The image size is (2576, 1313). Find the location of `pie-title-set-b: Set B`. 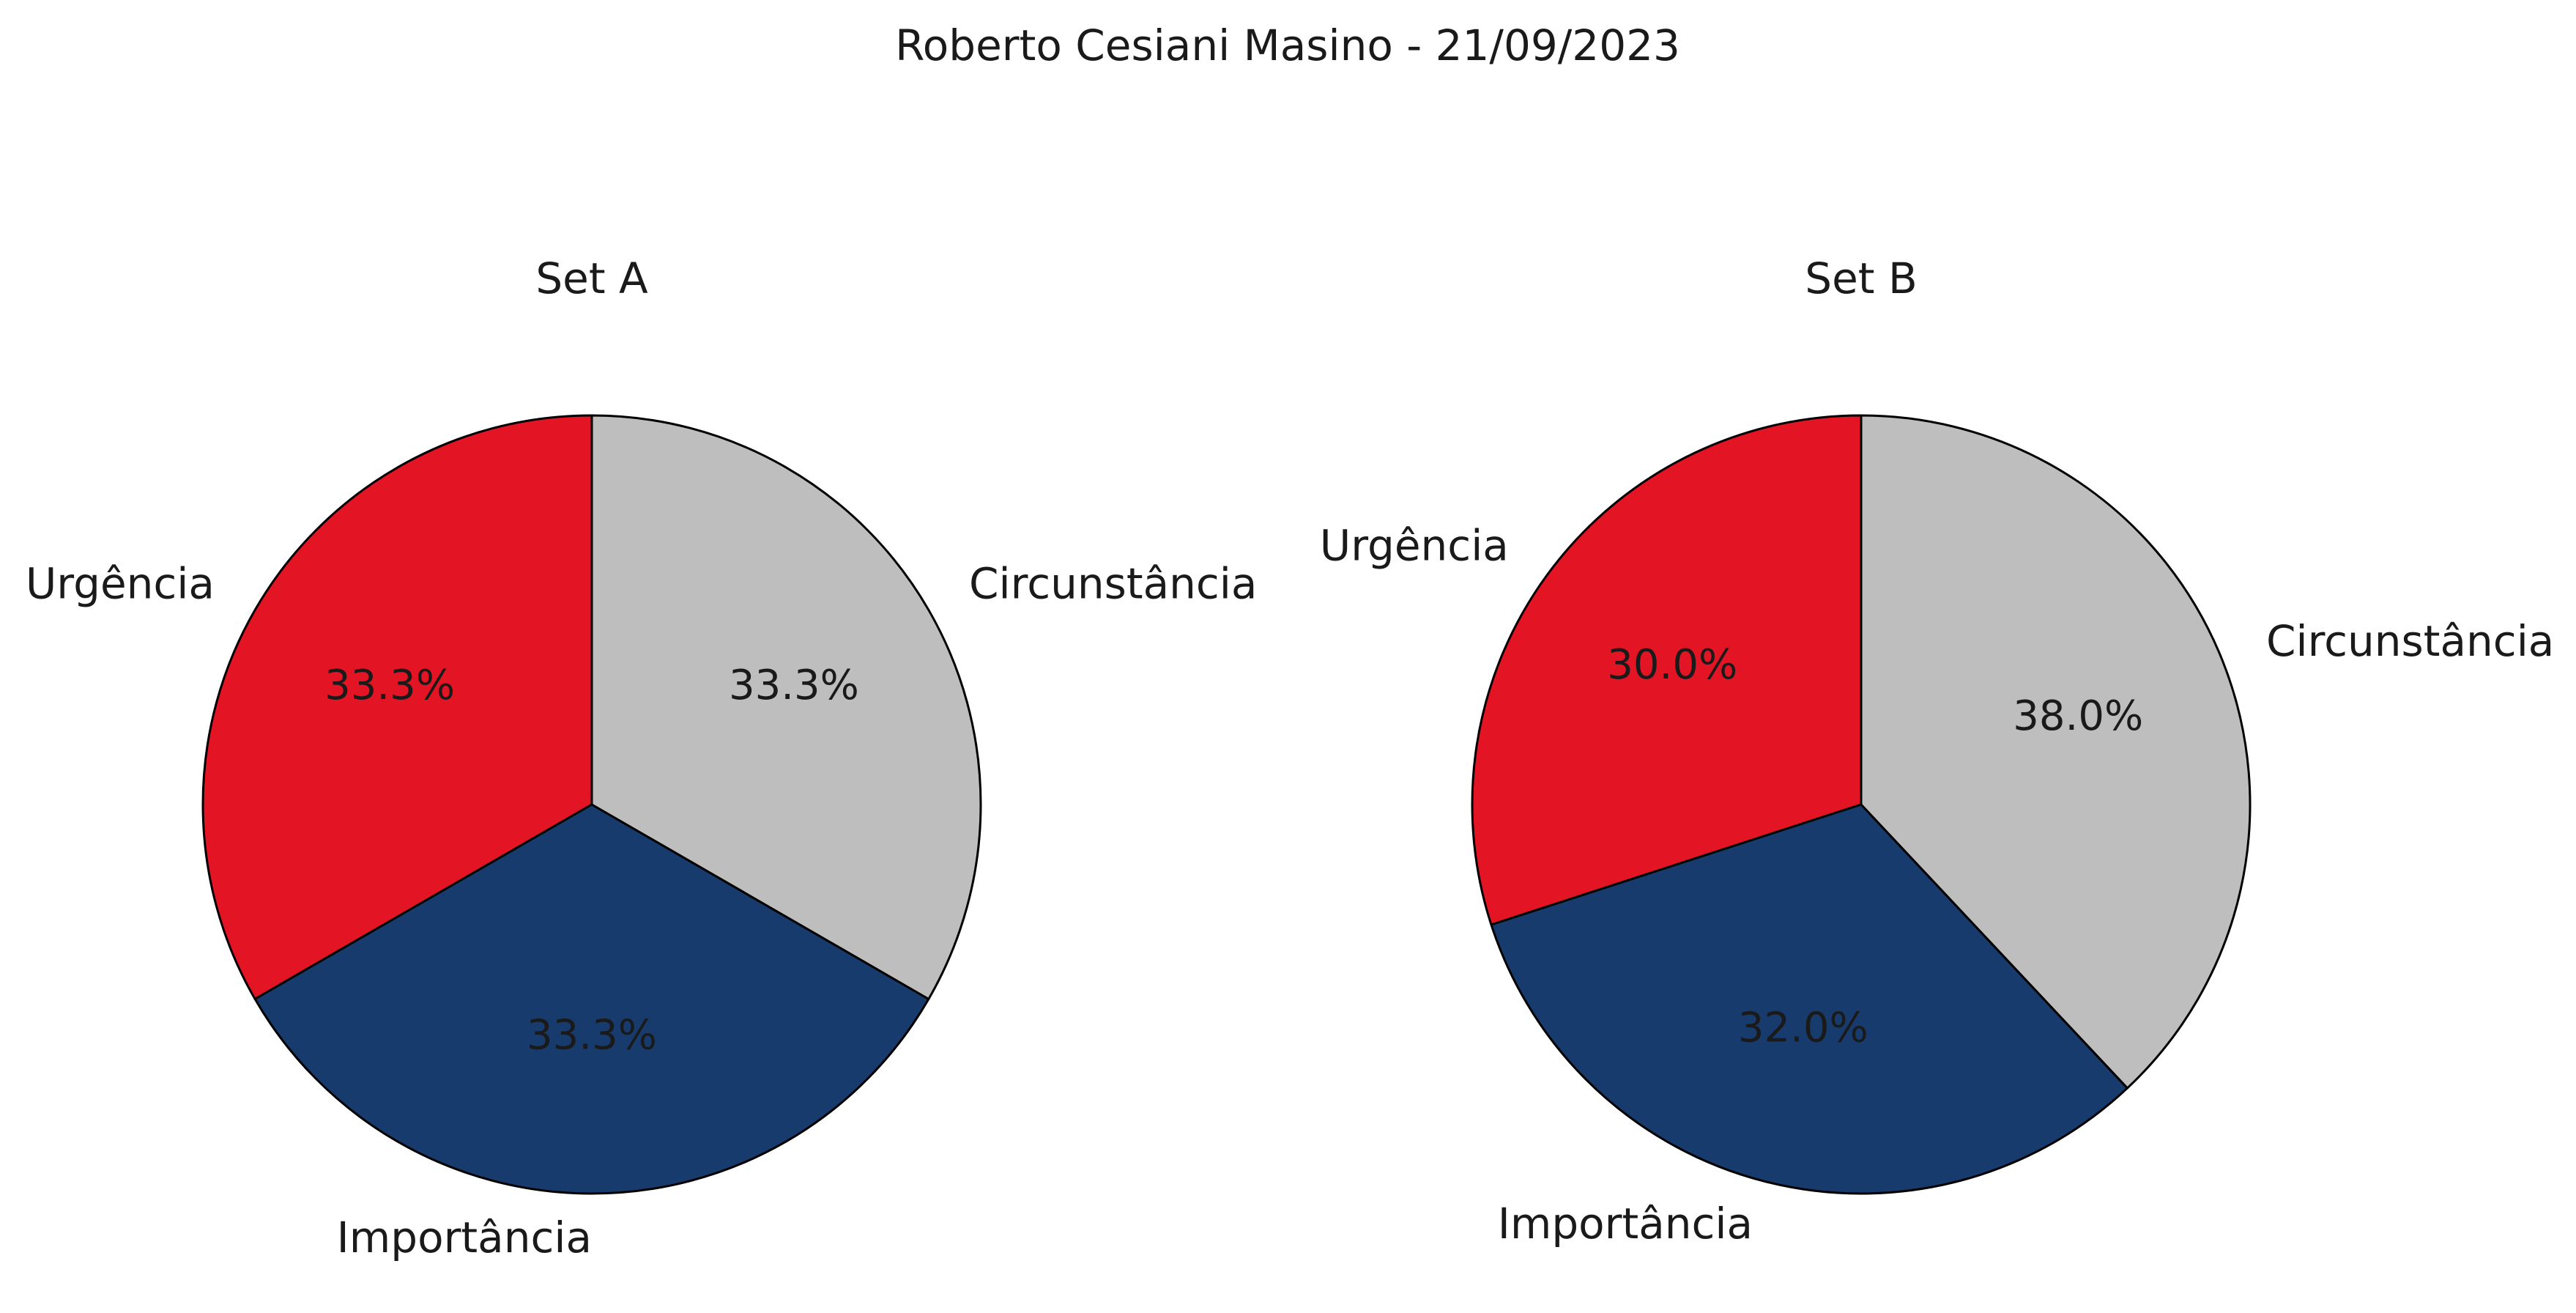

pie-title-set-b: Set B is located at coordinates (1861, 278).